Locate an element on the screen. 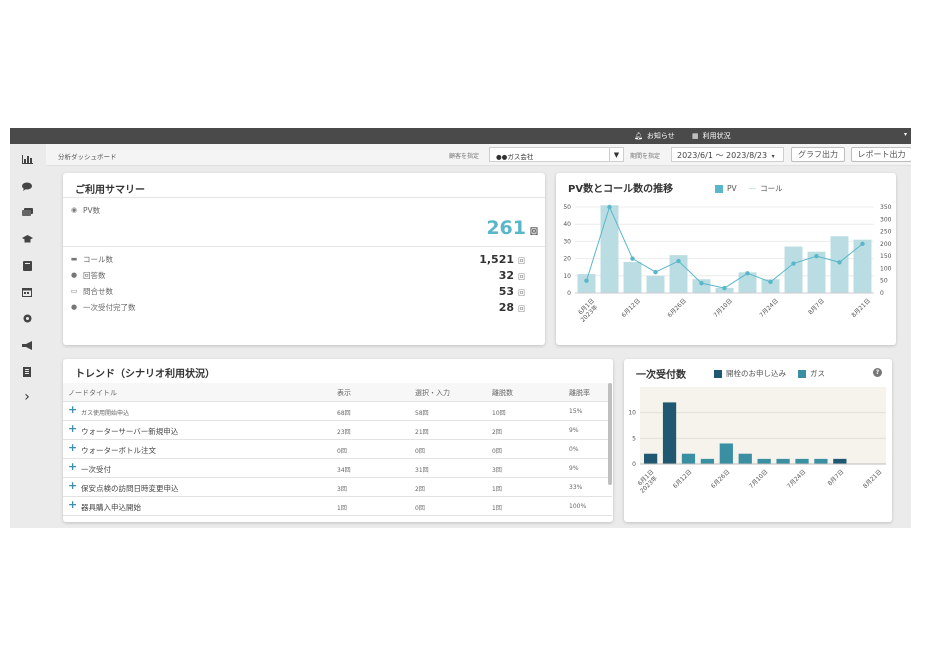 This screenshot has width=928, height=649. summary-row-number: 32 is located at coordinates (506, 275).